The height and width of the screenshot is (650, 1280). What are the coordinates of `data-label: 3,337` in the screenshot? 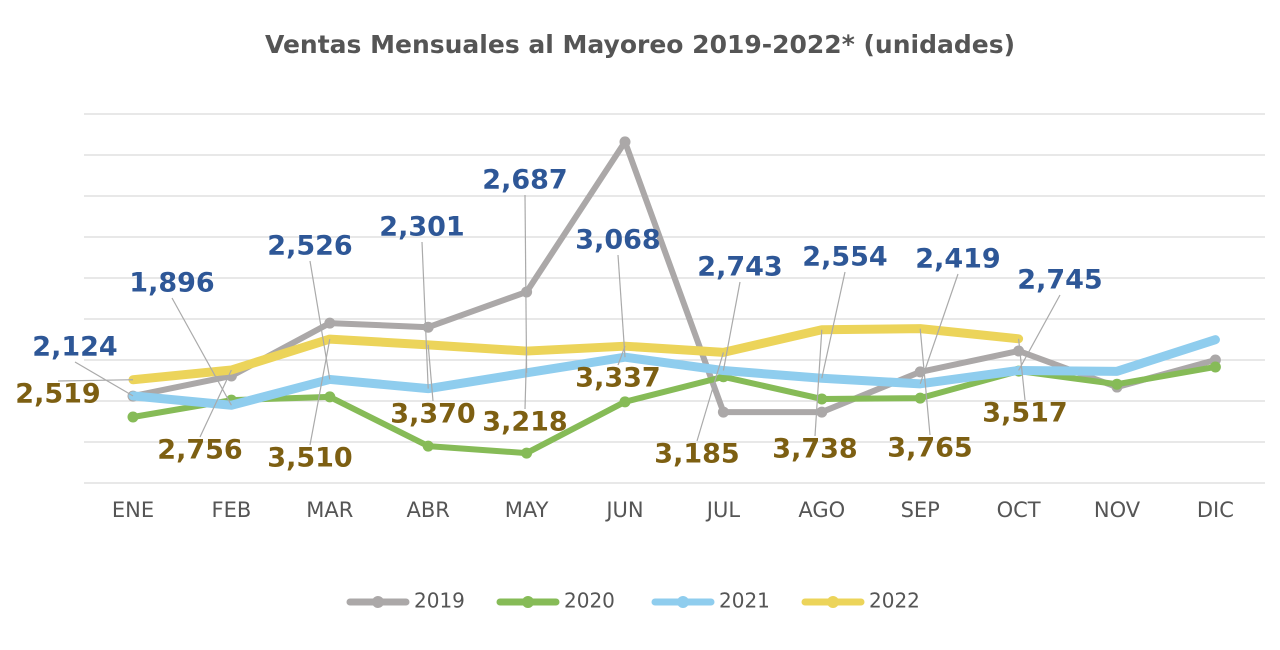 It's located at (617, 378).